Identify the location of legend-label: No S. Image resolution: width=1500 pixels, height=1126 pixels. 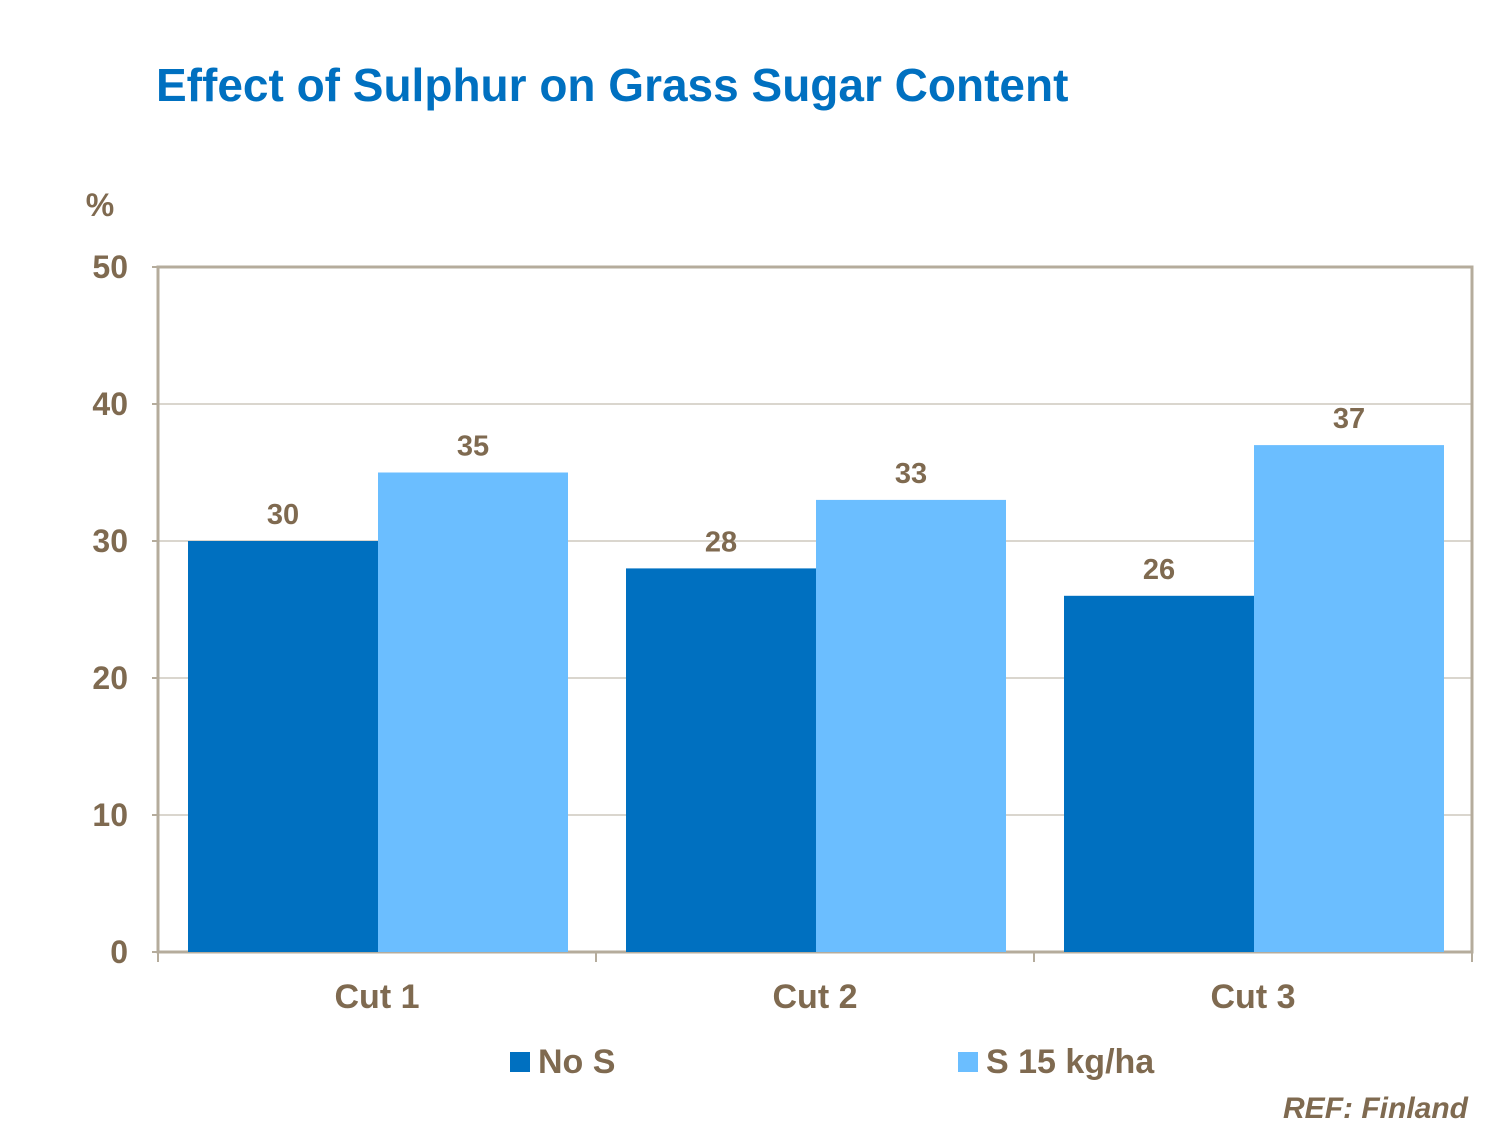
(576, 1062).